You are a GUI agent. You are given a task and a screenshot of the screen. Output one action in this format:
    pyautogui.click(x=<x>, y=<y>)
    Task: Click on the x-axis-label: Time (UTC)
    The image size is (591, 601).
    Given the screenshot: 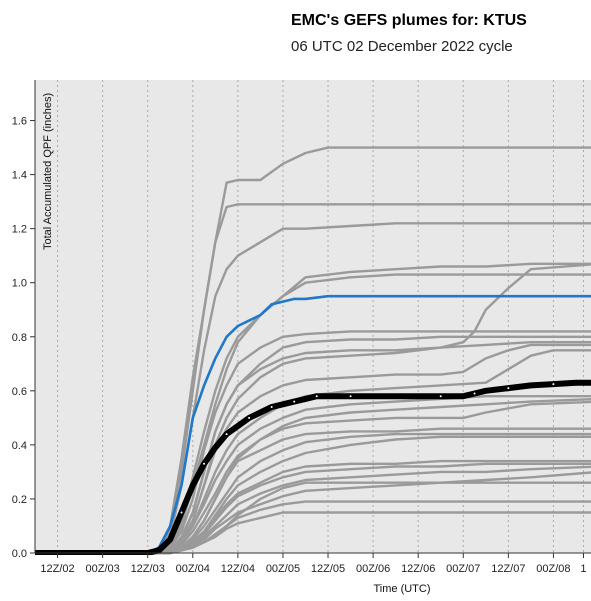 What is the action you would take?
    pyautogui.click(x=401, y=589)
    